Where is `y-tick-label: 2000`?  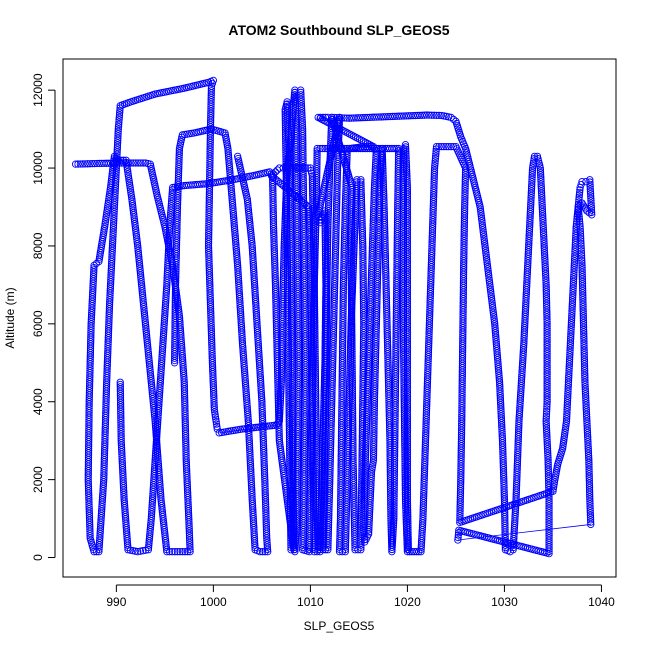 y-tick-label: 2000 is located at coordinates (38, 479).